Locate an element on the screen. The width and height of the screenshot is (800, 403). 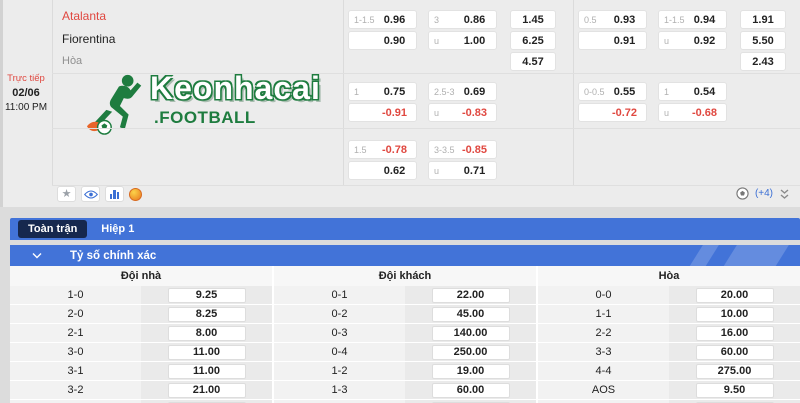
odds-box: 4.57 is located at coordinates (533, 61).